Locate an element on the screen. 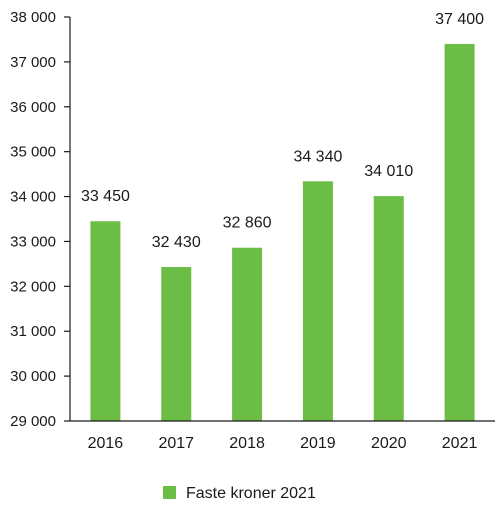  bar-value-label: 37 400 is located at coordinates (459, 19).